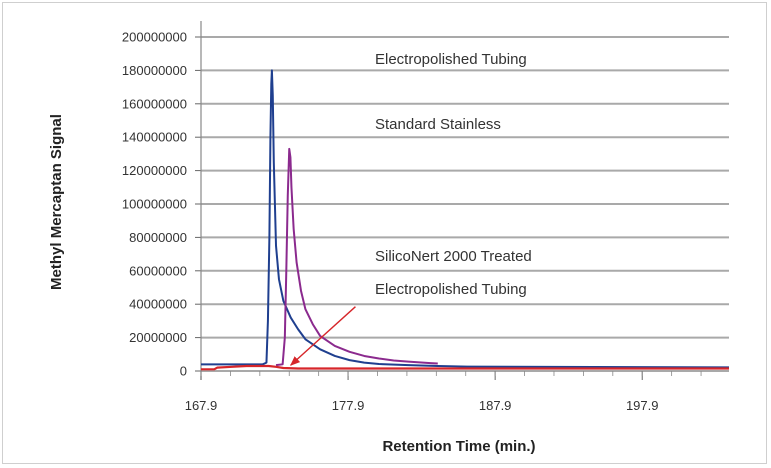 The image size is (771, 468). What do you see at coordinates (158, 304) in the screenshot?
I see `y-tick-label: 40000000` at bounding box center [158, 304].